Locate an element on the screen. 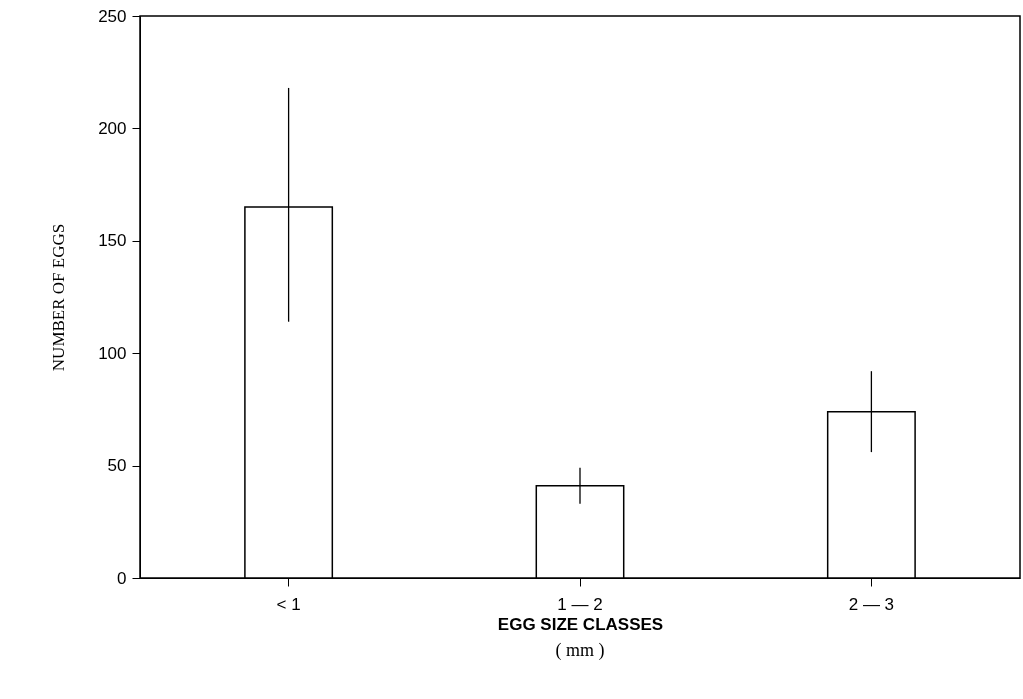 The height and width of the screenshot is (699, 1023). y-tick-label: 200 is located at coordinates (112, 128).